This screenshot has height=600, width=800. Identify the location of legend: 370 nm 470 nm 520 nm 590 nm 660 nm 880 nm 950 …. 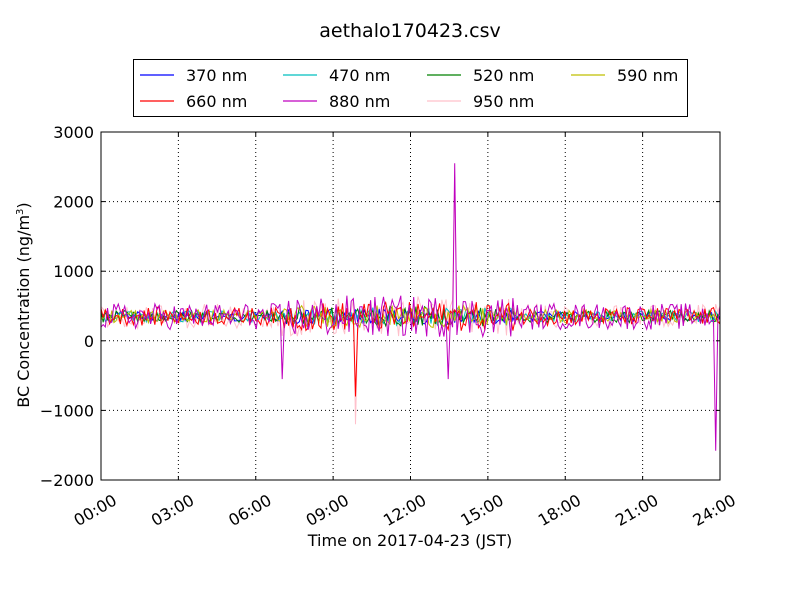
(410, 88).